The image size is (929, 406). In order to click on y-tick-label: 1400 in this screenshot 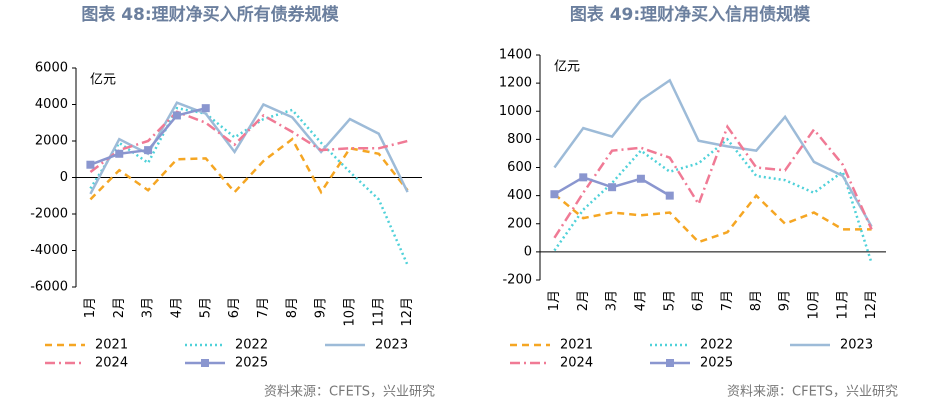, I will do `click(515, 55)`.